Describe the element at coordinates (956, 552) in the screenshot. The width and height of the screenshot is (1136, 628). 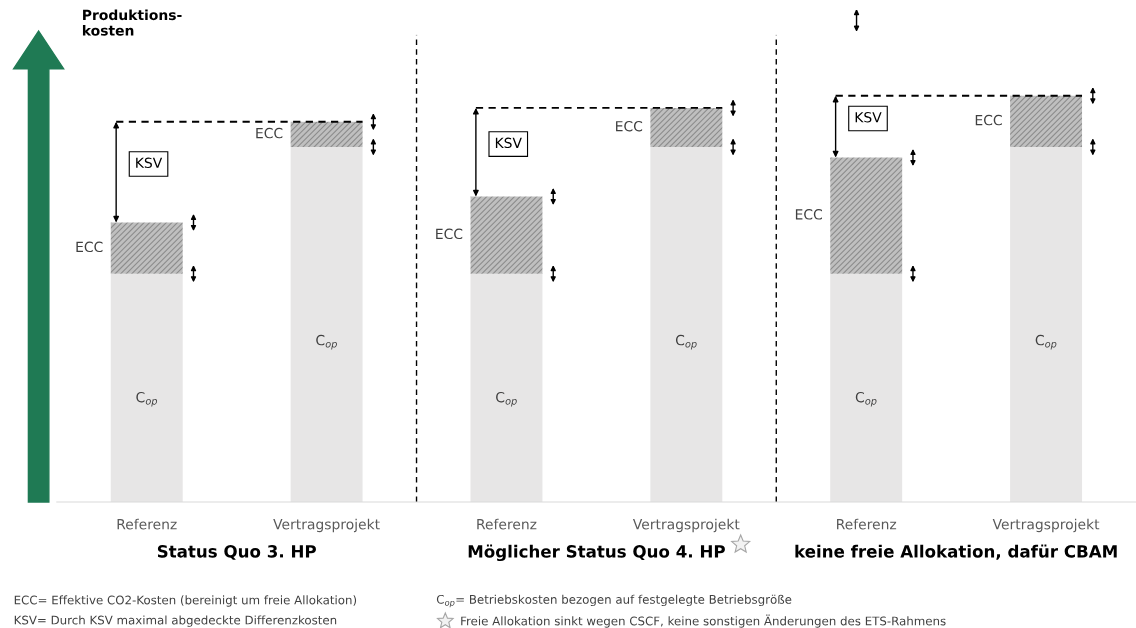
I see `text: keine freie Allokation, dafür CBAM` at that location.